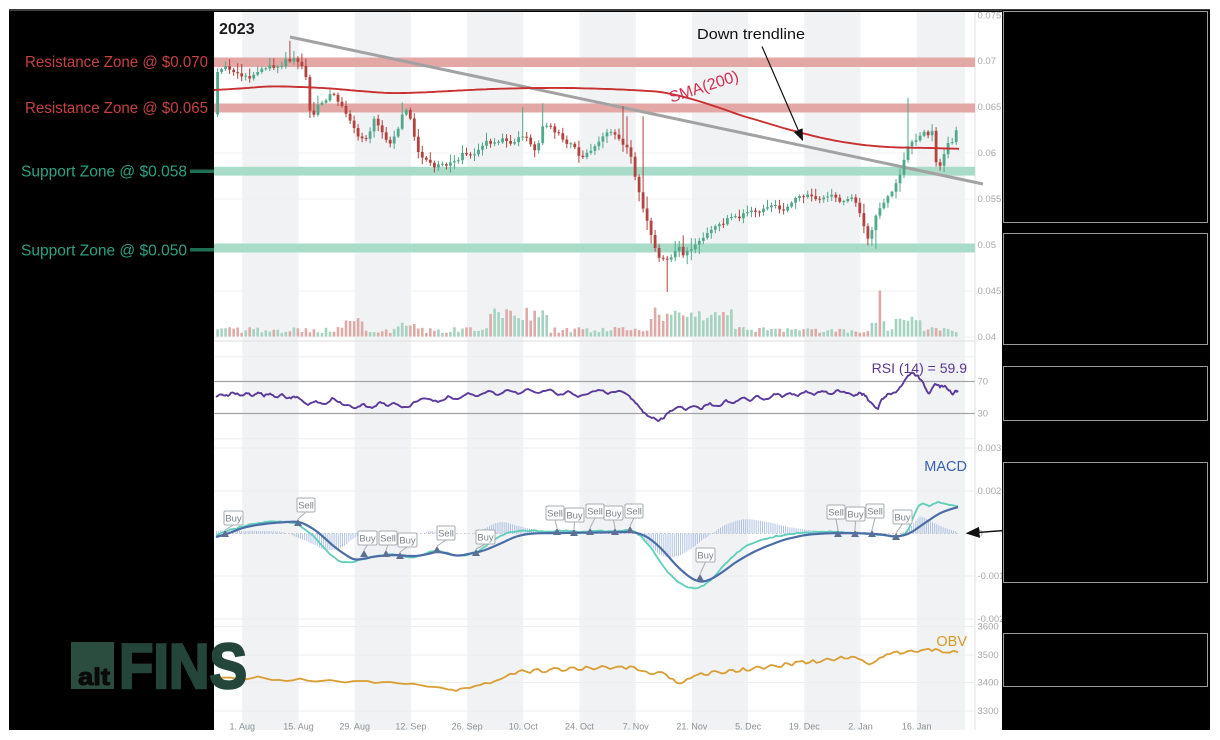 The image size is (1220, 740). Describe the element at coordinates (917, 727) in the screenshot. I see `svg-text: 16. Jan` at that location.